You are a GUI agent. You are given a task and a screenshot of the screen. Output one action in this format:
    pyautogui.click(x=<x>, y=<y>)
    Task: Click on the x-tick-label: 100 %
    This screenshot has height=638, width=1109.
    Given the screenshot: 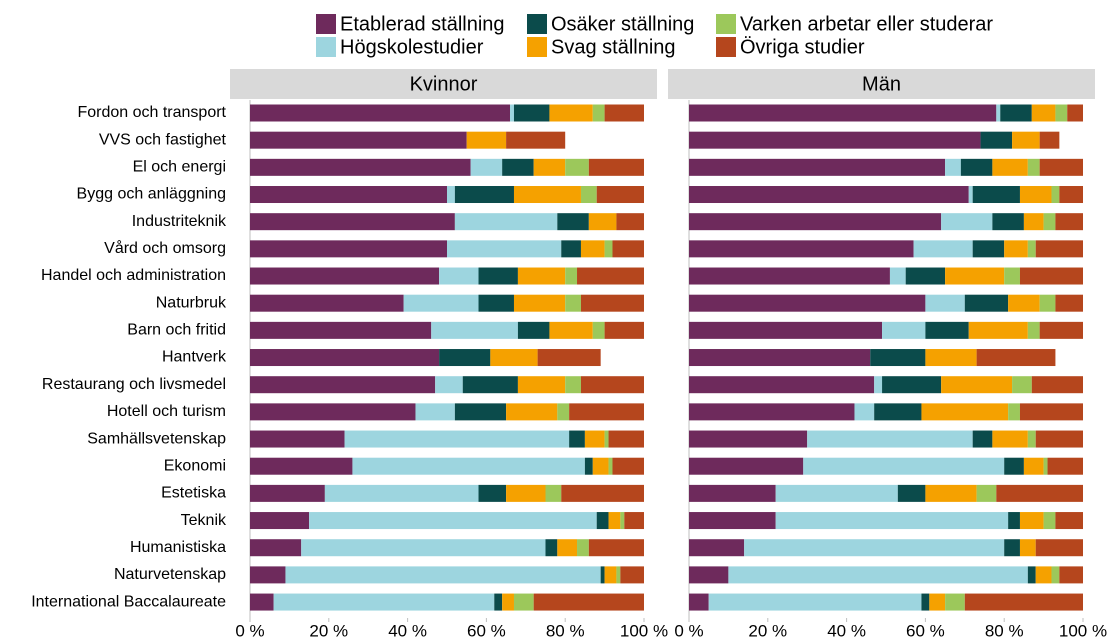 What is the action you would take?
    pyautogui.click(x=644, y=629)
    